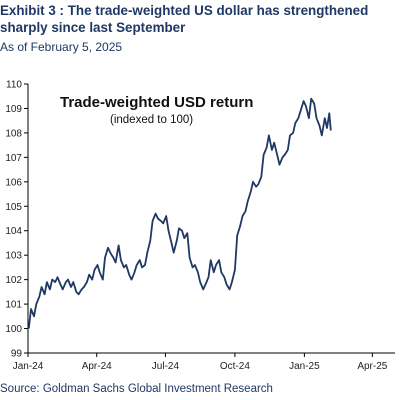 Image resolution: width=400 pixels, height=400 pixels. Describe the element at coordinates (166, 366) in the screenshot. I see `x-tick-label: Jul-24` at that location.